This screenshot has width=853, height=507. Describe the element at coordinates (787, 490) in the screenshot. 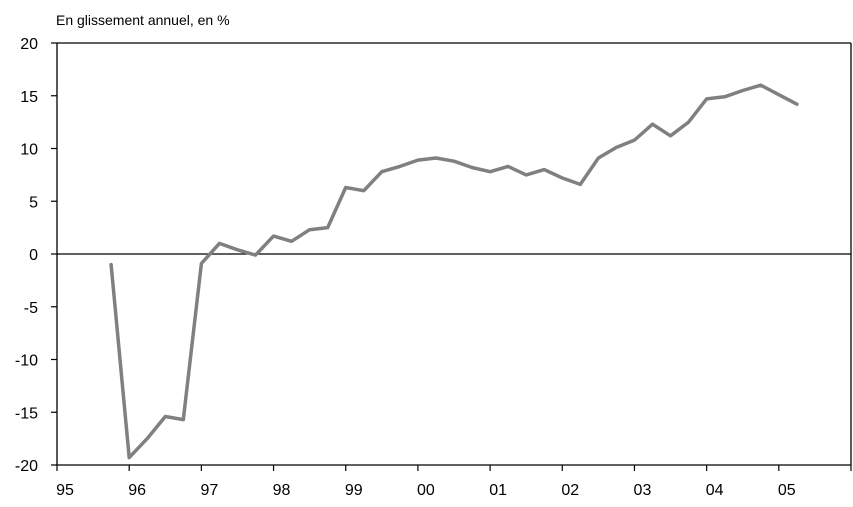

I see `x-tick-label: 05` at that location.